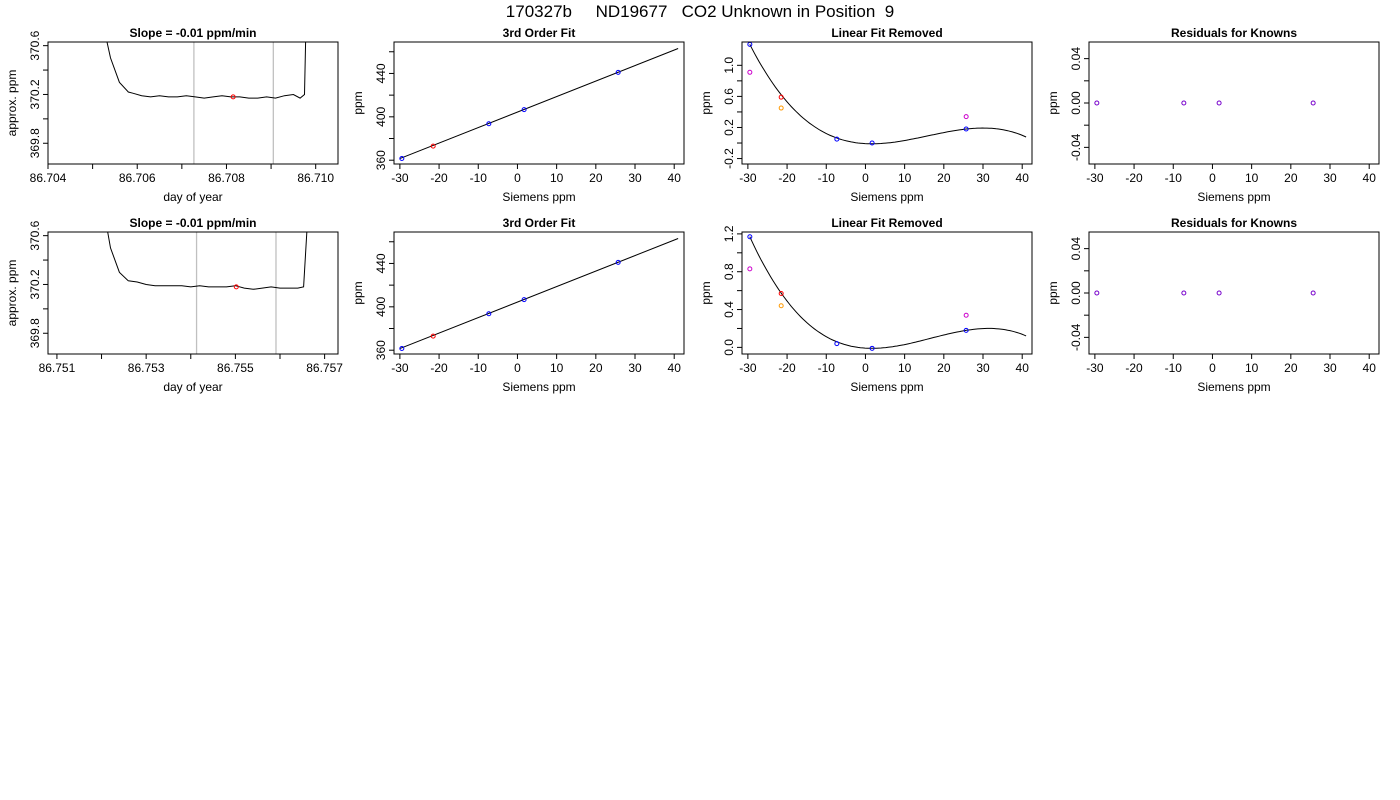  I want to click on y-tick-label: 440, so click(381, 73).